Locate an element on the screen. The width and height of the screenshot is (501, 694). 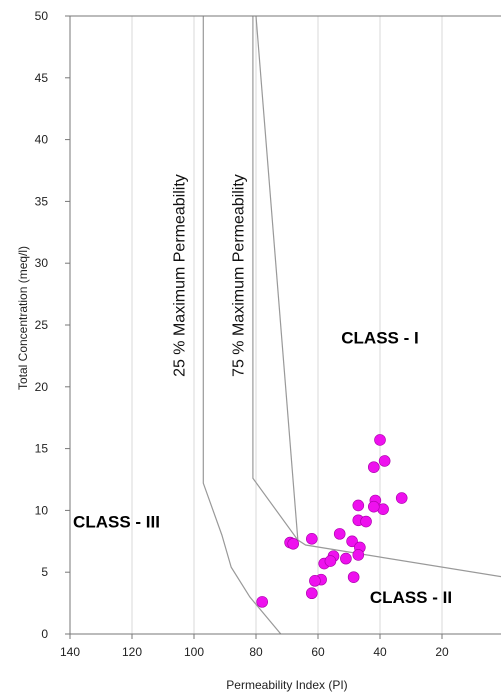
boundary-label: 75 % Maximum Permeability is located at coordinates (239, 275).